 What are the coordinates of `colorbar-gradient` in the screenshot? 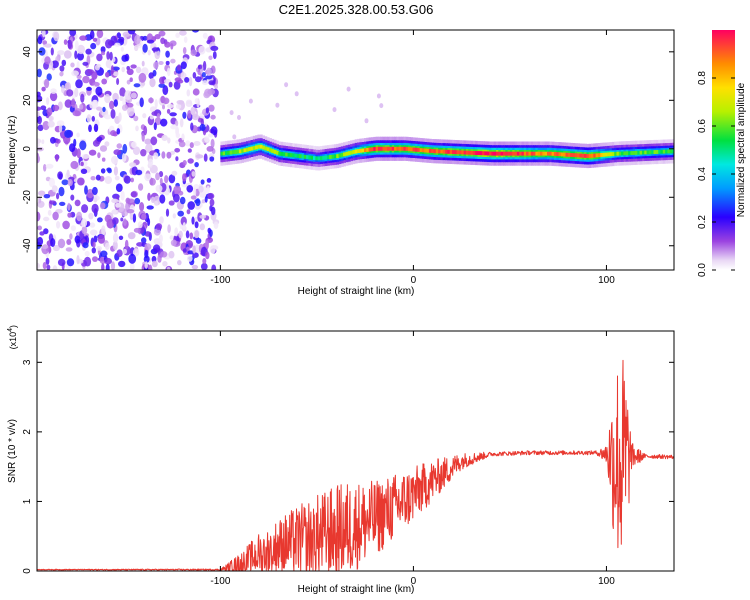 It's located at (723, 150).